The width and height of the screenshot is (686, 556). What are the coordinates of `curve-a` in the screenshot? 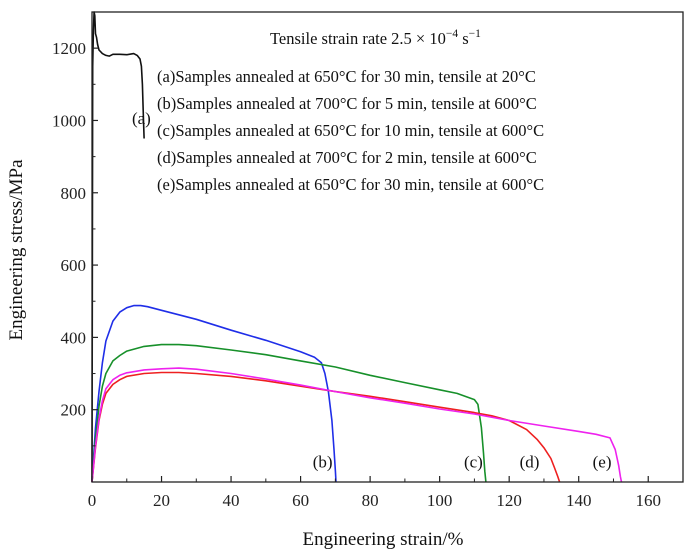 It's located at (118, 247).